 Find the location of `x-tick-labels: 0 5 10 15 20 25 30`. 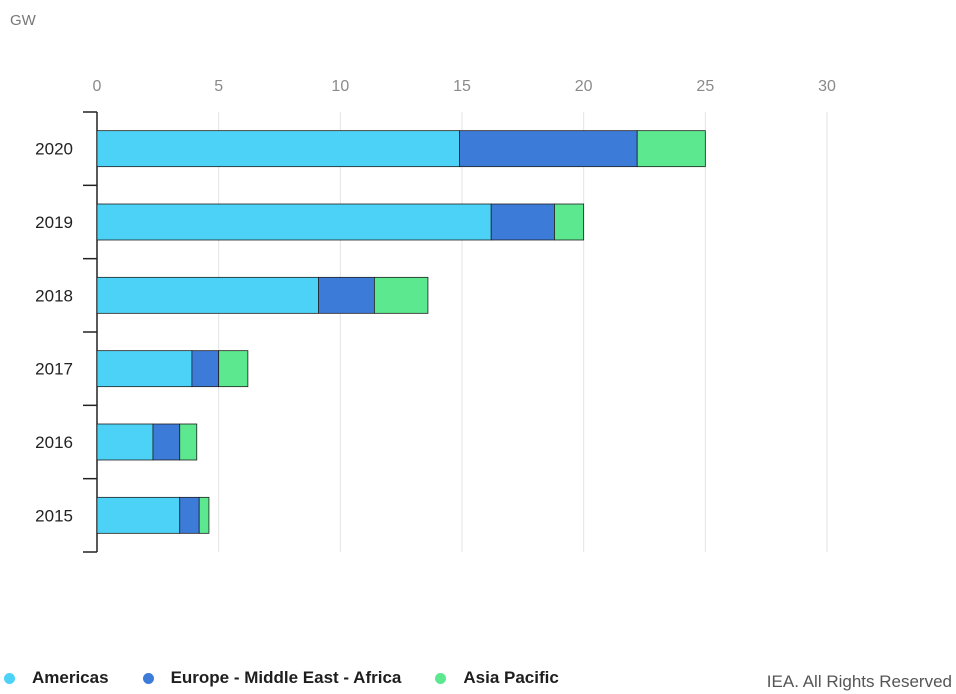

x-tick-labels: 0 5 10 15 20 25 30 is located at coordinates (464, 86).